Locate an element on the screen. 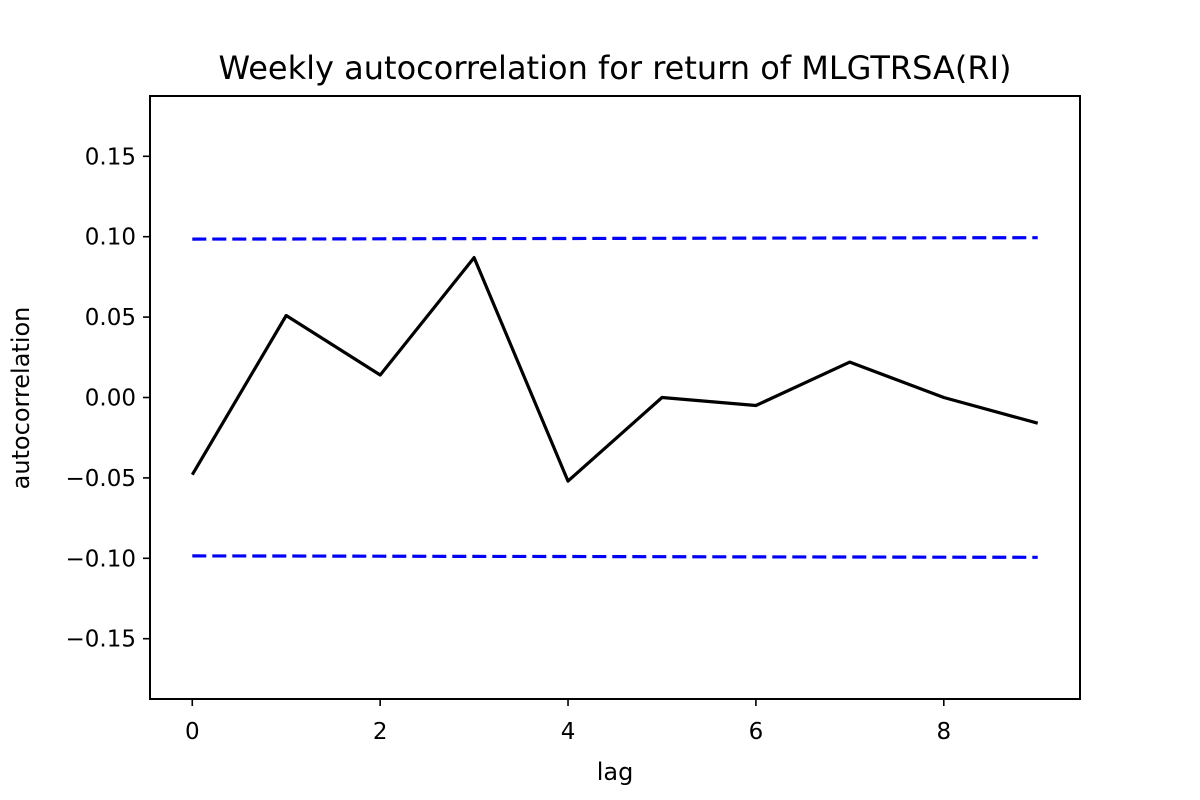 The height and width of the screenshot is (800, 1200). y-axis-label: autocorrelation is located at coordinates (21, 398).